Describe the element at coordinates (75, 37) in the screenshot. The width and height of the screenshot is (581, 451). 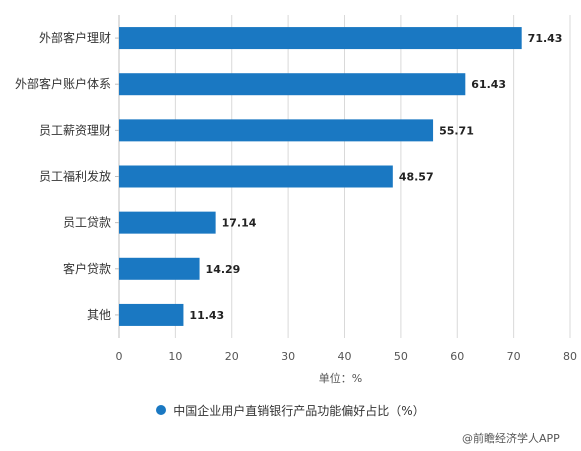
I see `category-label-0: 外部客户理财` at that location.